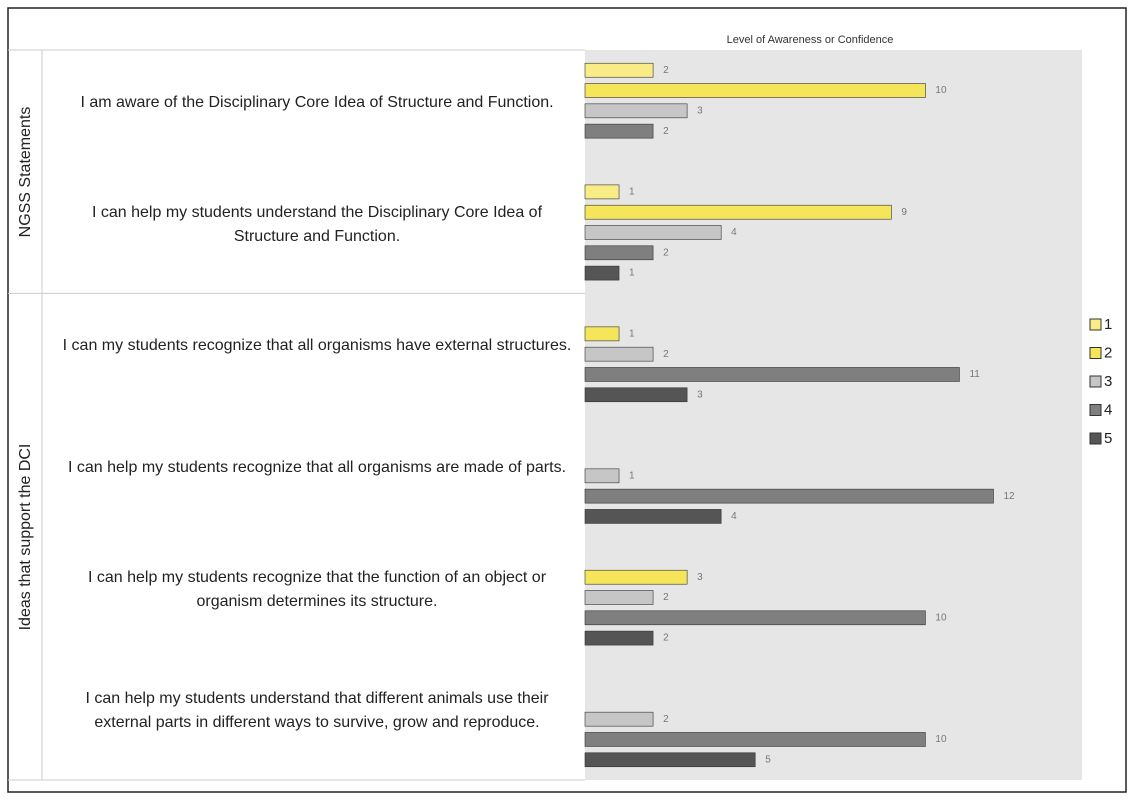 This screenshot has height=800, width=1134. I want to click on legend-label: 2, so click(1108, 352).